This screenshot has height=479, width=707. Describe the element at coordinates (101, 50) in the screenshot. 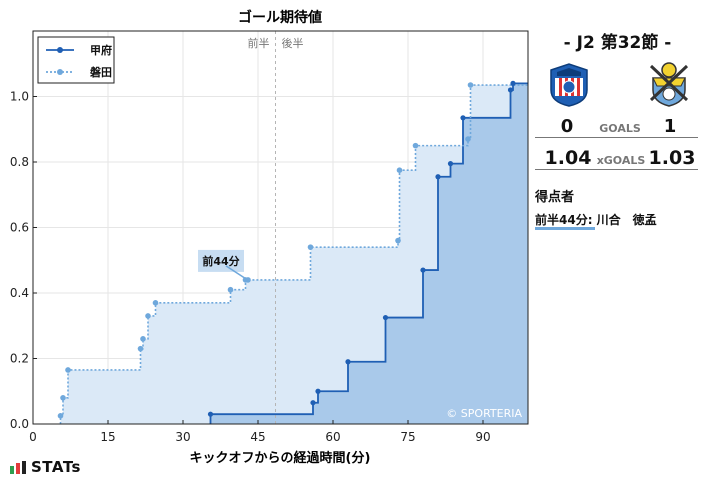

I see `legend-entry: 甲府` at that location.